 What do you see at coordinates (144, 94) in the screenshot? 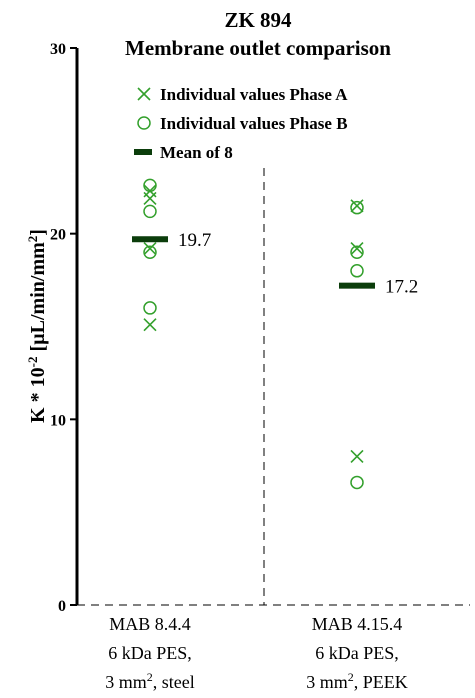
I see `legend-marker-x` at bounding box center [144, 94].